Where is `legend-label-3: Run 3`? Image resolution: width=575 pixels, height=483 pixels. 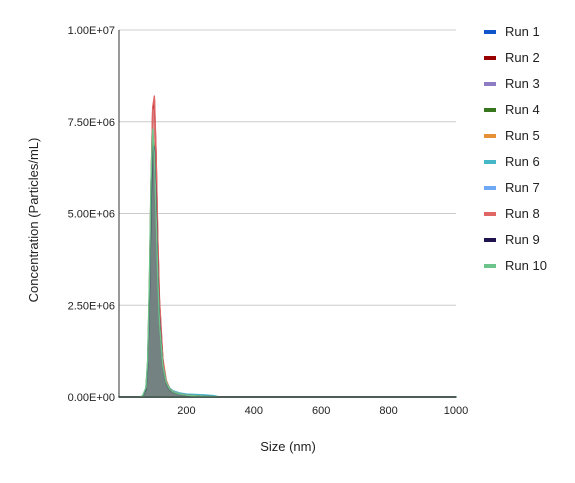 legend-label-3: Run 3 is located at coordinates (522, 83).